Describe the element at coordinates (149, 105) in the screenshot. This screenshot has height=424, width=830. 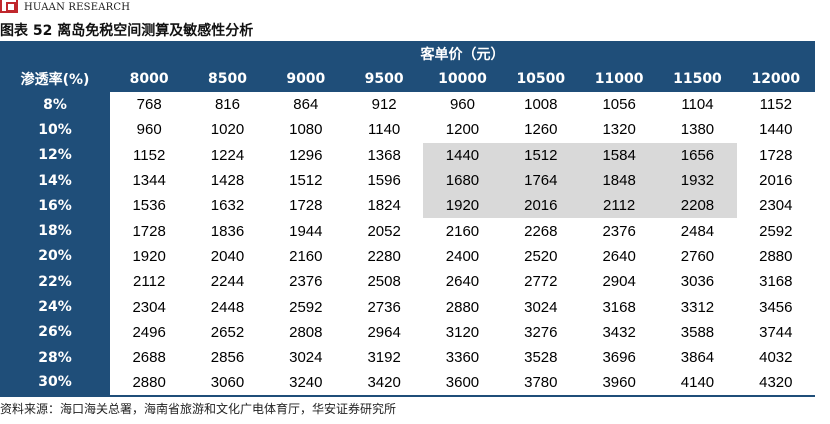
I see `table-cell: 768` at that location.